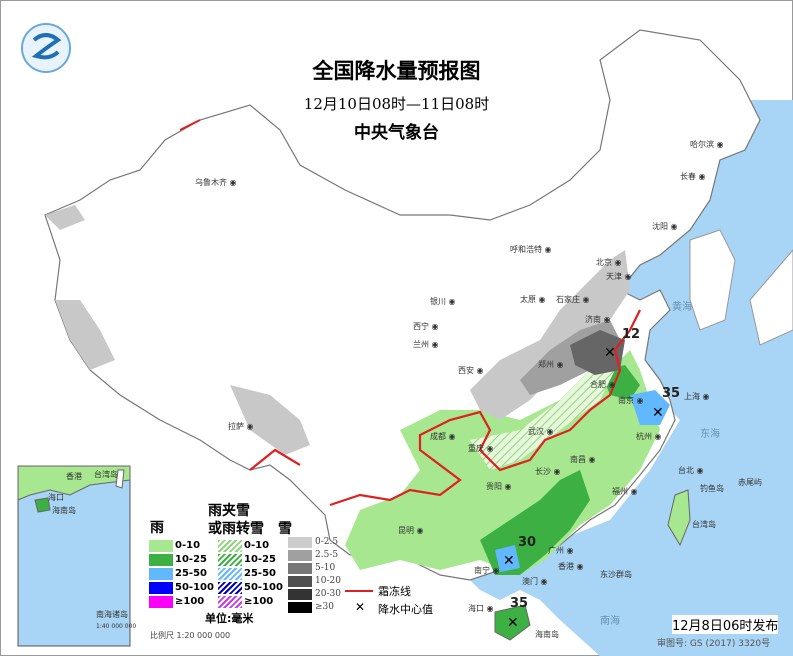  What do you see at coordinates (229, 618) in the screenshot?
I see `legend-unit: 单位:毫米` at bounding box center [229, 618].